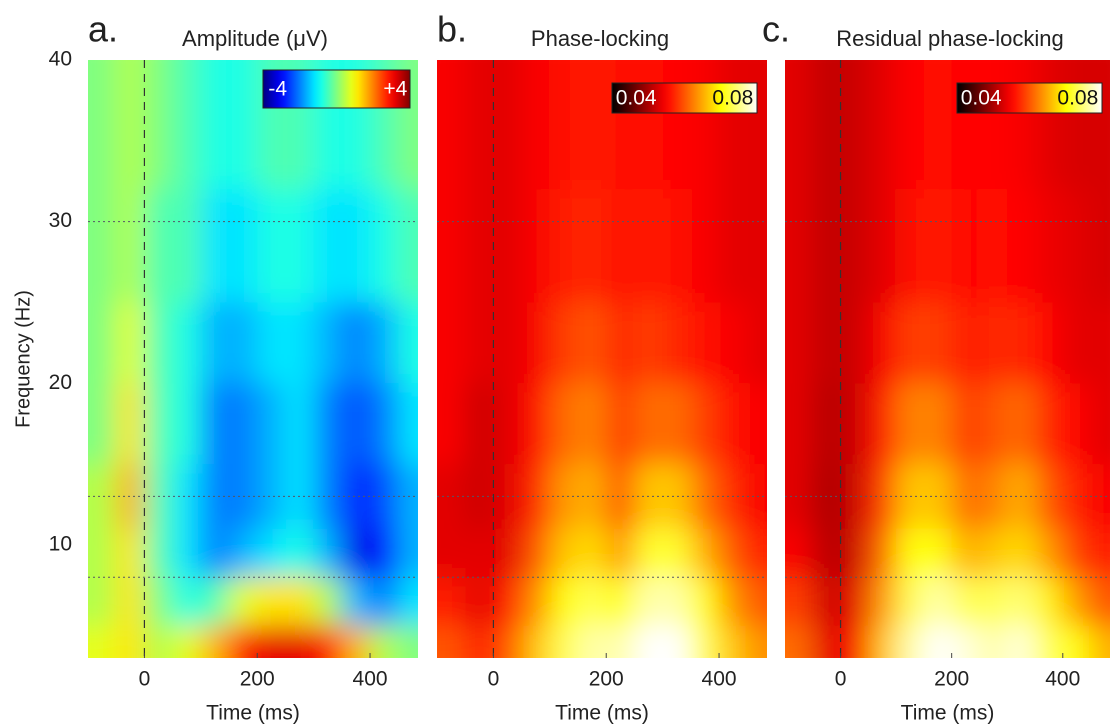 The image size is (1112, 728). I want to click on colorbar, so click(684, 98).